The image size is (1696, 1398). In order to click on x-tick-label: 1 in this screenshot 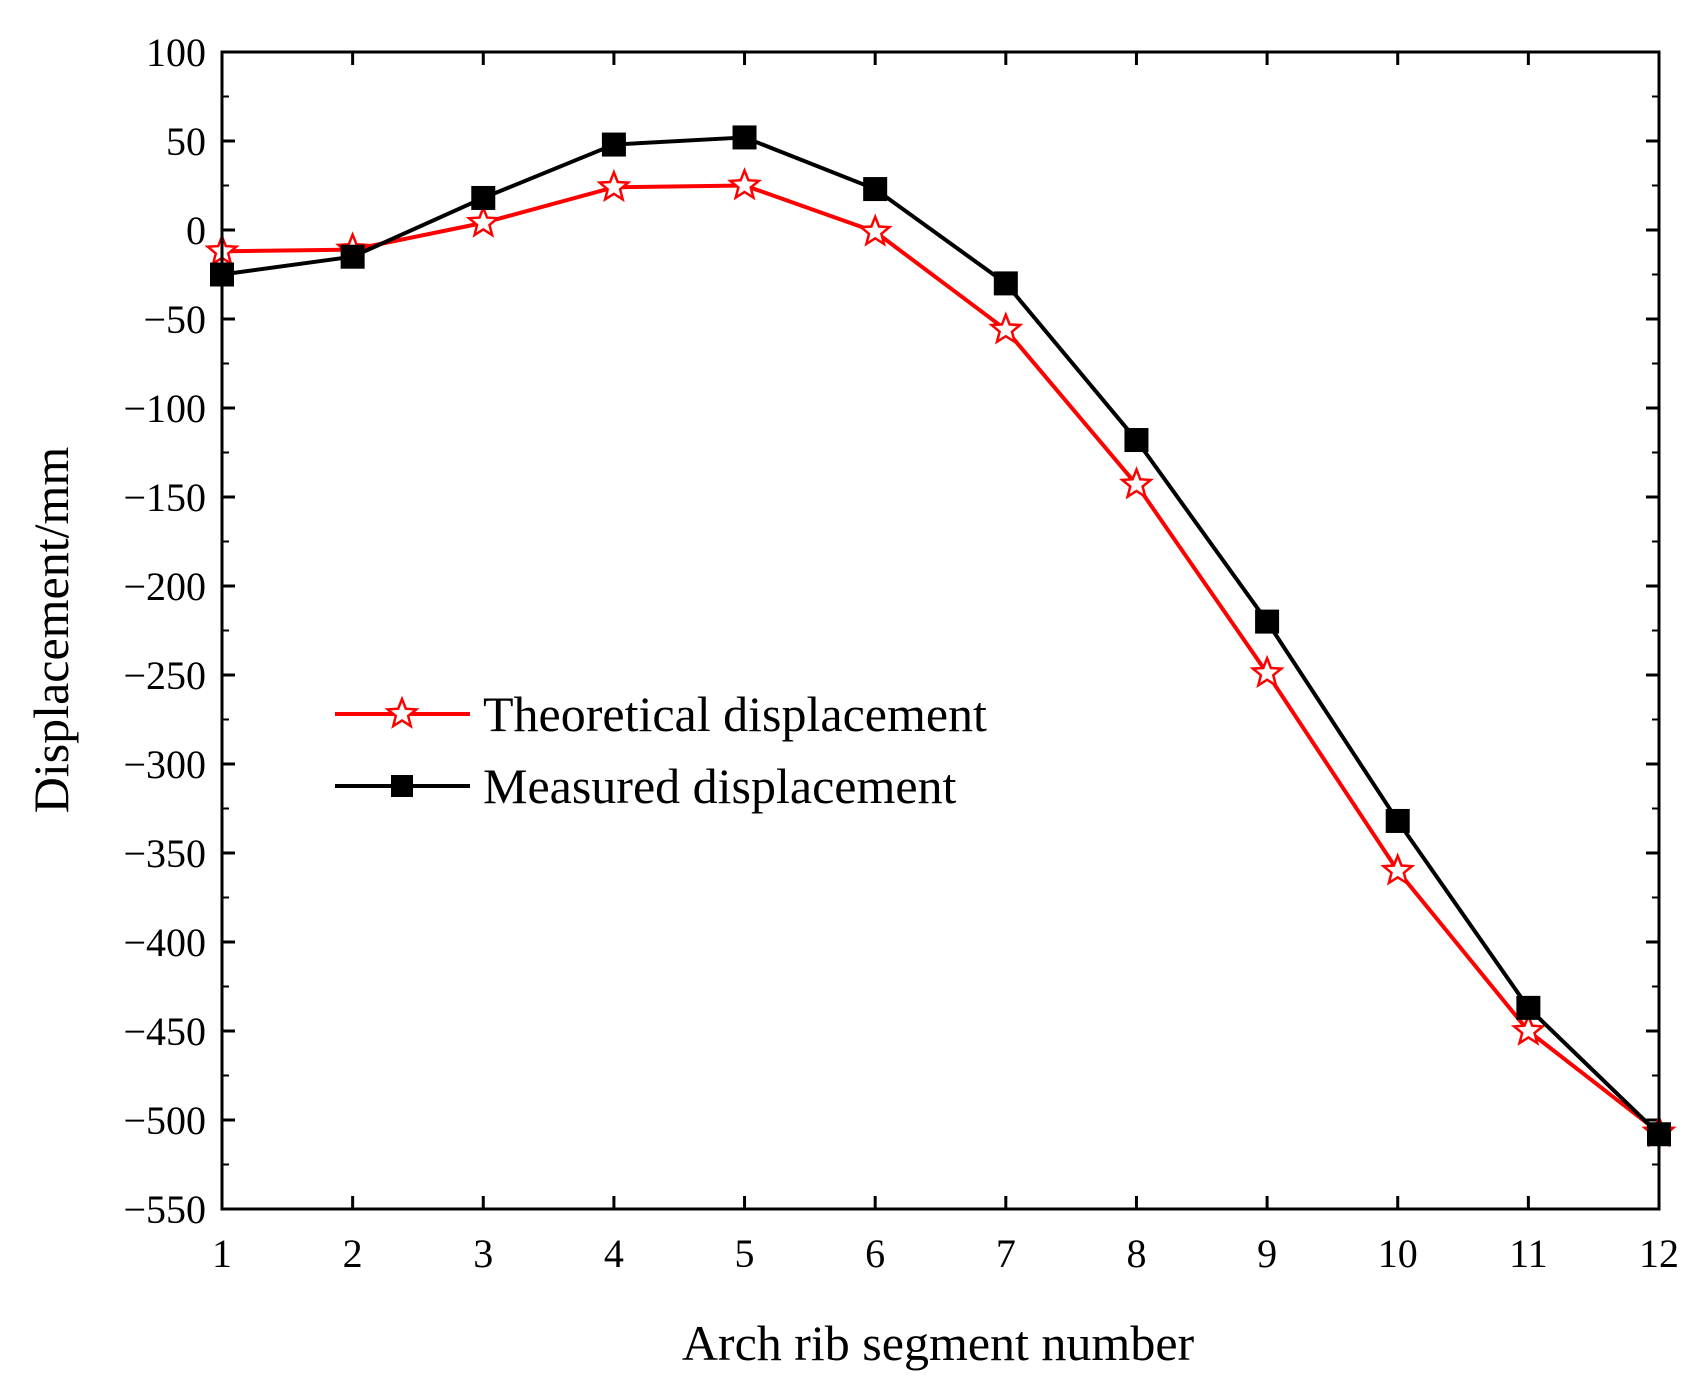, I will do `click(222, 1253)`.